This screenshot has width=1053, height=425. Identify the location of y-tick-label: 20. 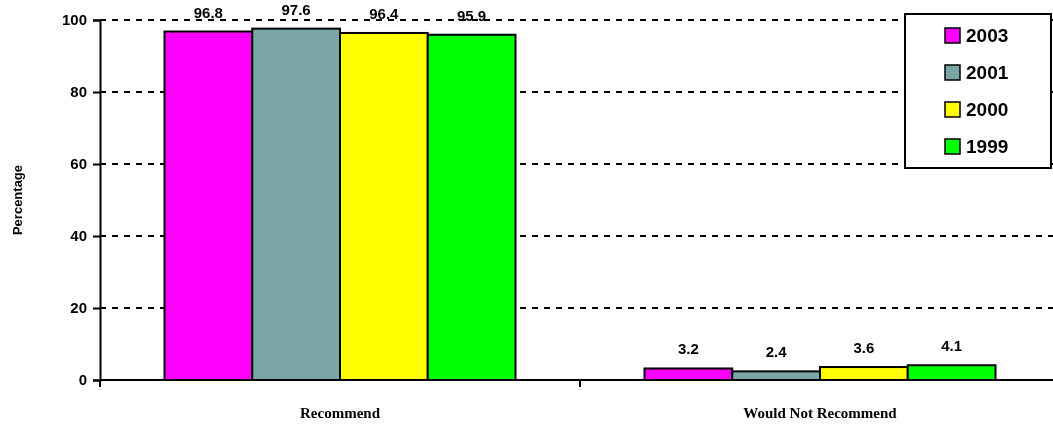
(78, 308).